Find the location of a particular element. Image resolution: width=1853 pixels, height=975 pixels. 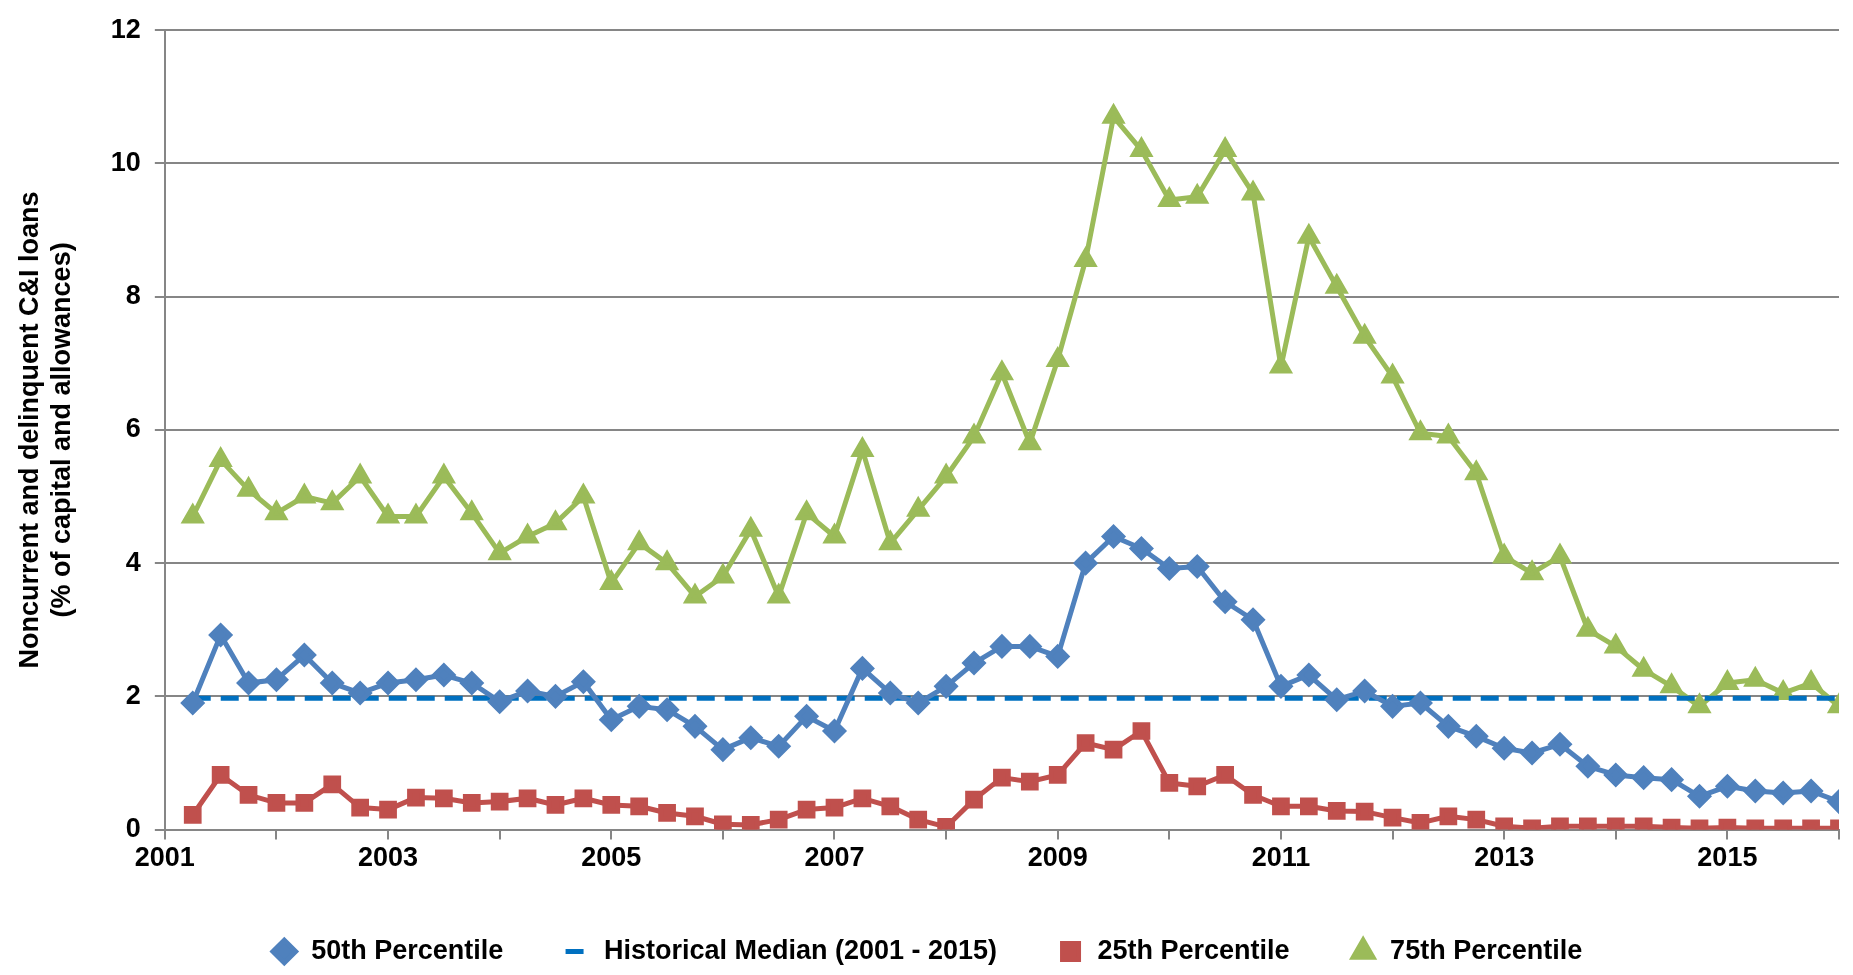

legend-label: 75th Percentile is located at coordinates (1486, 949).